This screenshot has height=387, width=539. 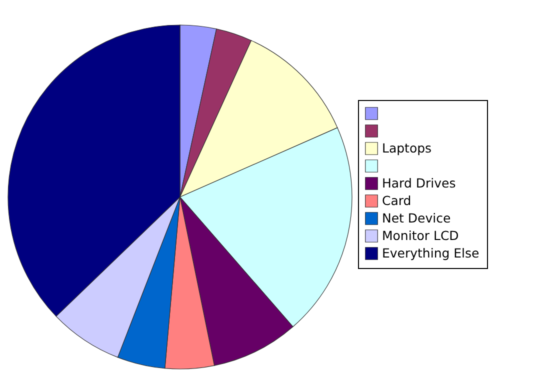 I want to click on legend-label: Everything Else, so click(x=431, y=253).